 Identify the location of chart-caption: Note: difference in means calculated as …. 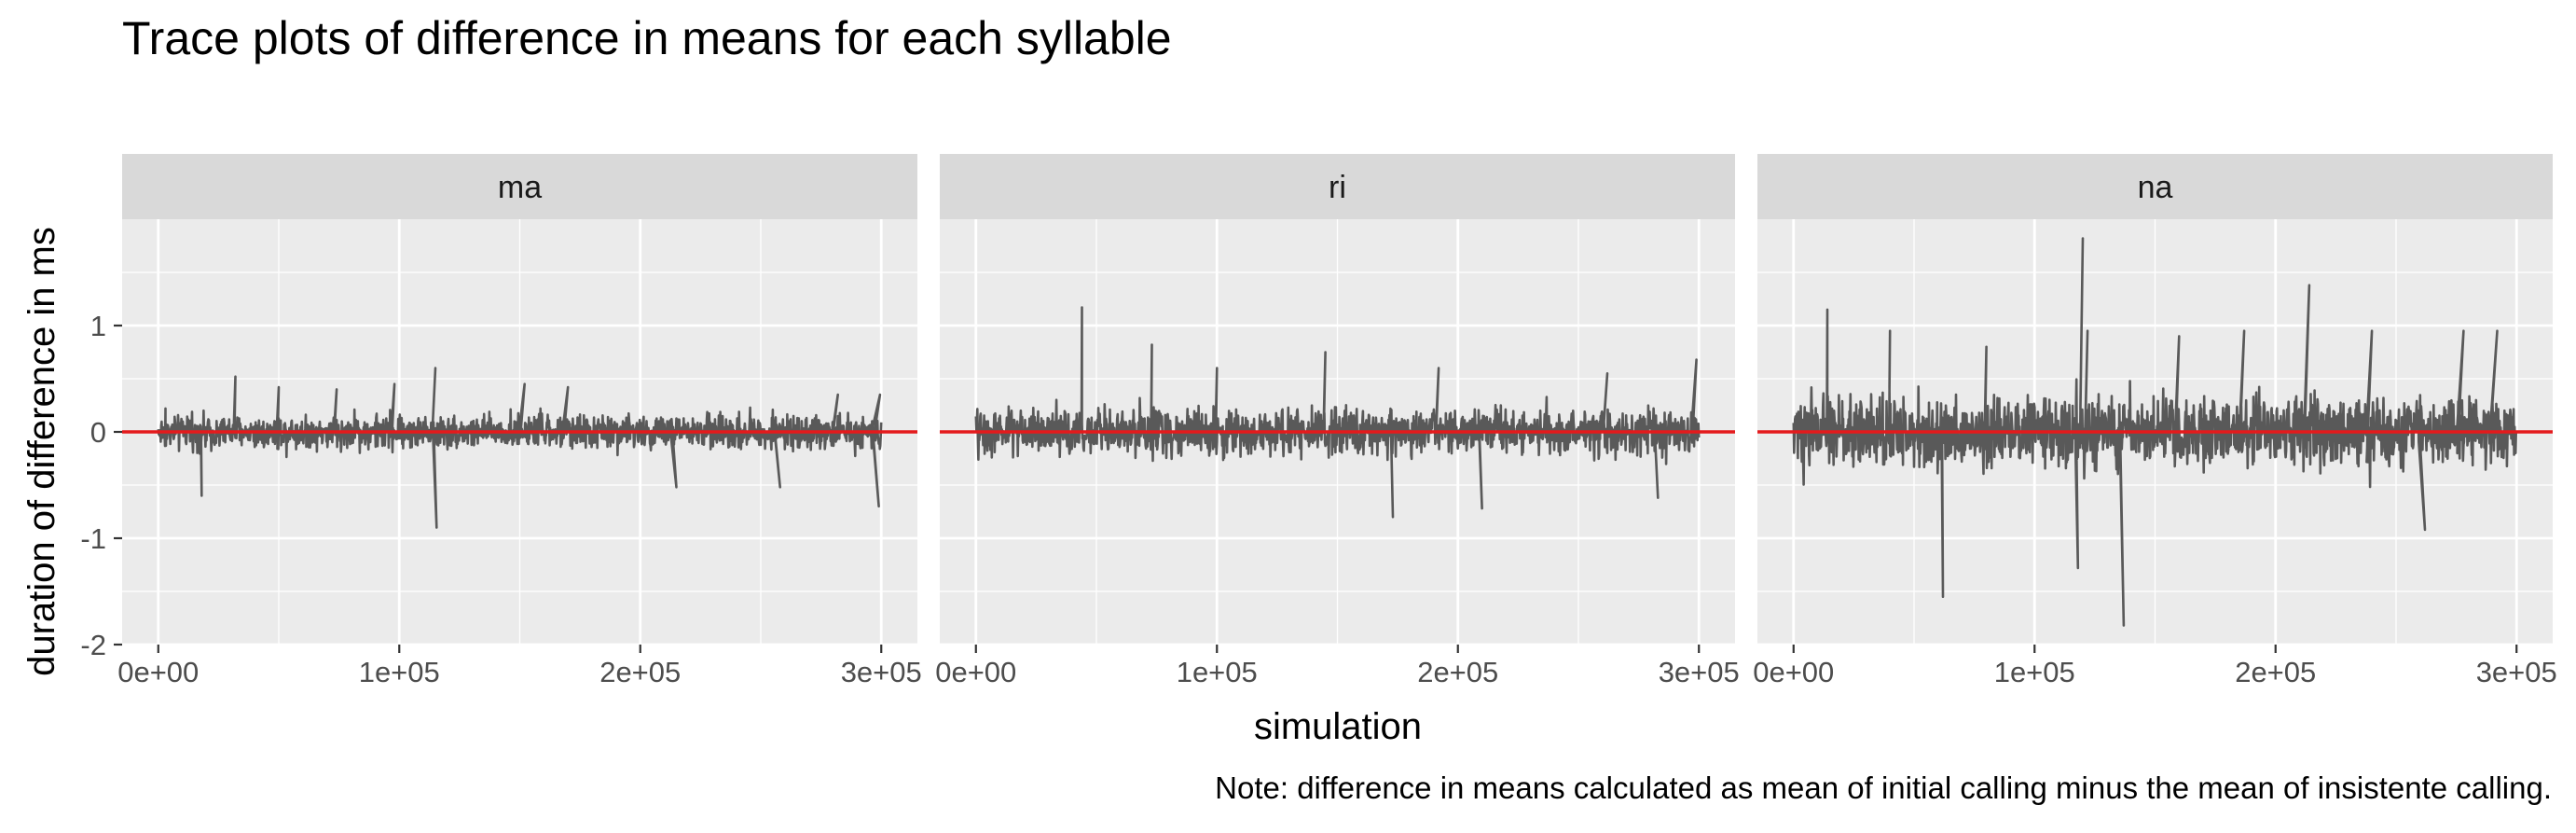
(1883, 788).